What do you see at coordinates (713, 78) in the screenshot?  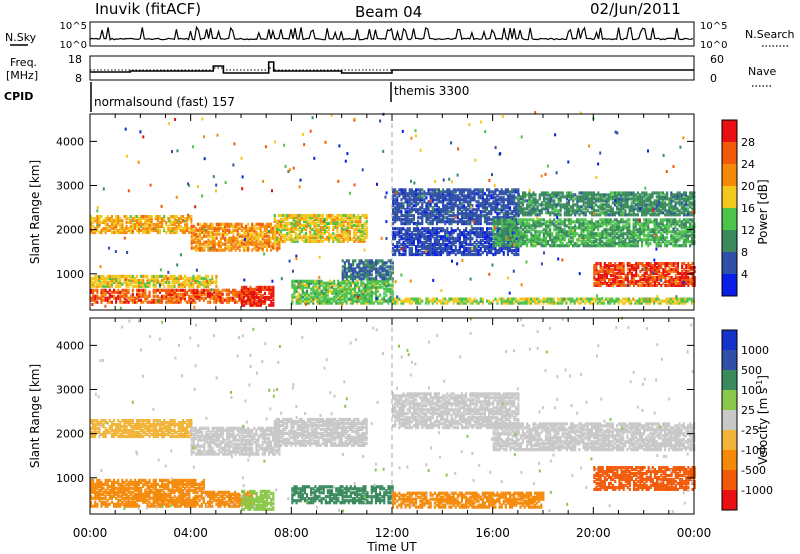 I see `nave-tick-low: 0` at bounding box center [713, 78].